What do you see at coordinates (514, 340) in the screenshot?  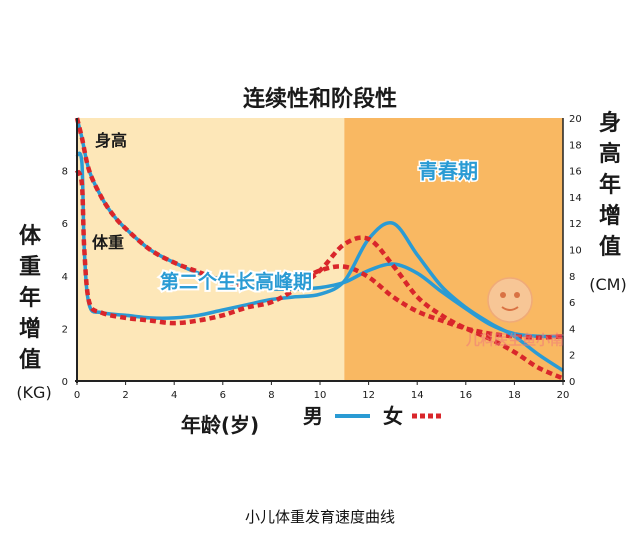 I see `watermark-text: 儿科医生鱼小南` at bounding box center [514, 340].